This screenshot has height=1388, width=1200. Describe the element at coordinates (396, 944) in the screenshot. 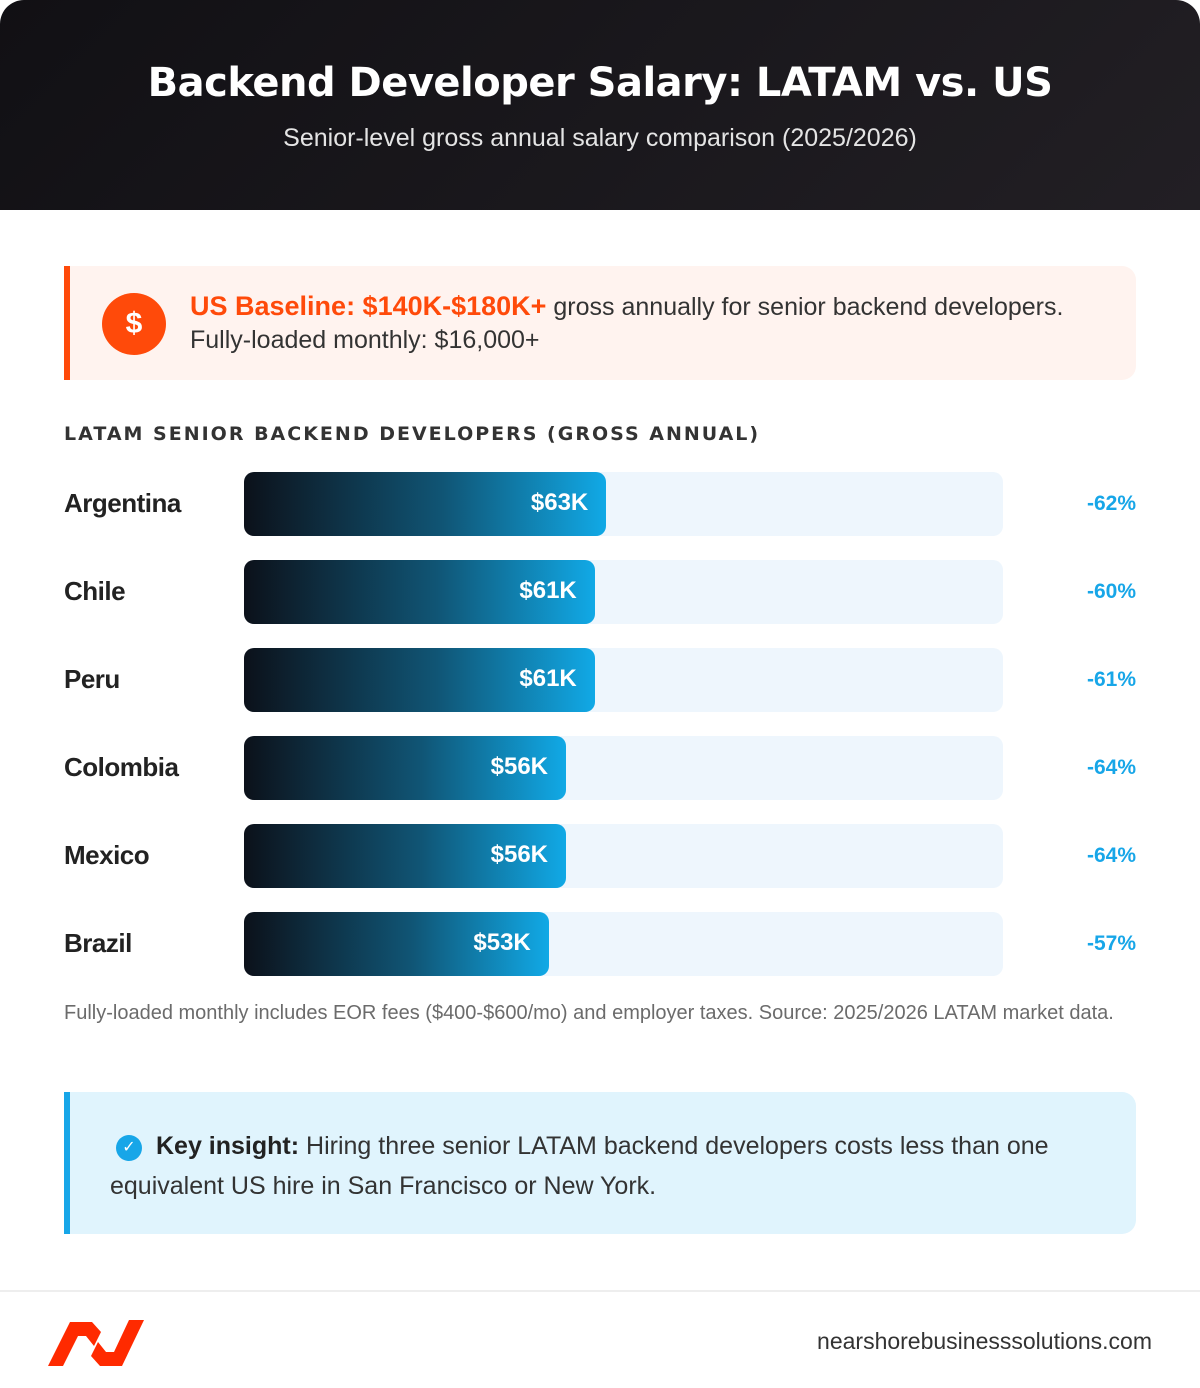

I see `bar: $53K` at that location.